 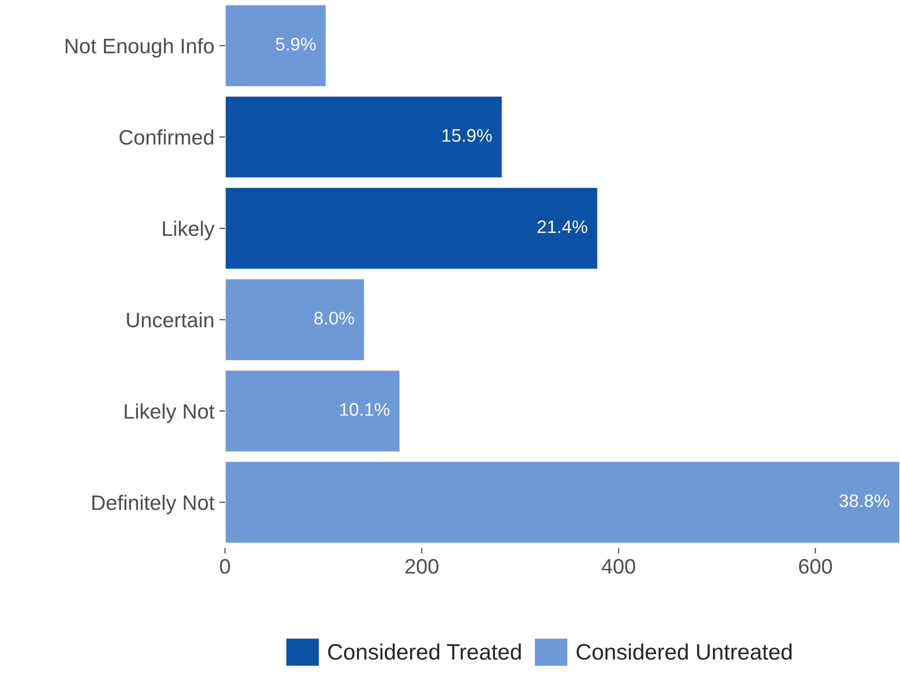 What do you see at coordinates (684, 651) in the screenshot?
I see `legend-label: Considered Untreated` at bounding box center [684, 651].